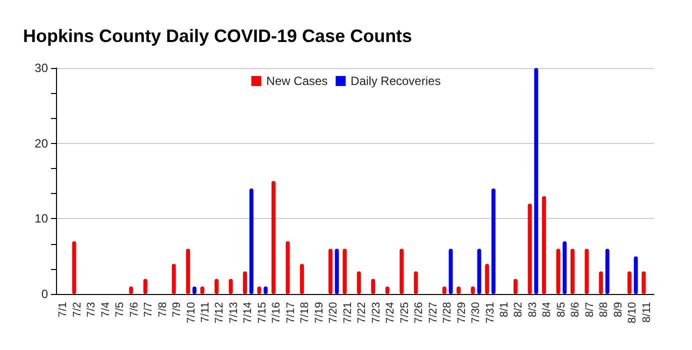  Describe the element at coordinates (290, 313) in the screenshot. I see `x-tick-label: 7/17` at that location.